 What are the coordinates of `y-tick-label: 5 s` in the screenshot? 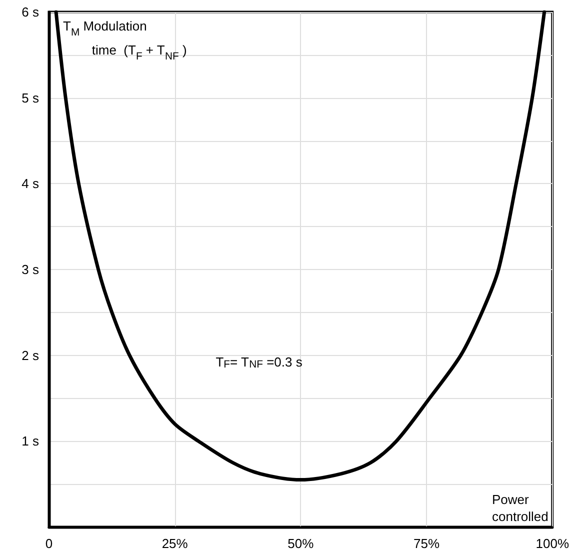 It's located at (31, 98).